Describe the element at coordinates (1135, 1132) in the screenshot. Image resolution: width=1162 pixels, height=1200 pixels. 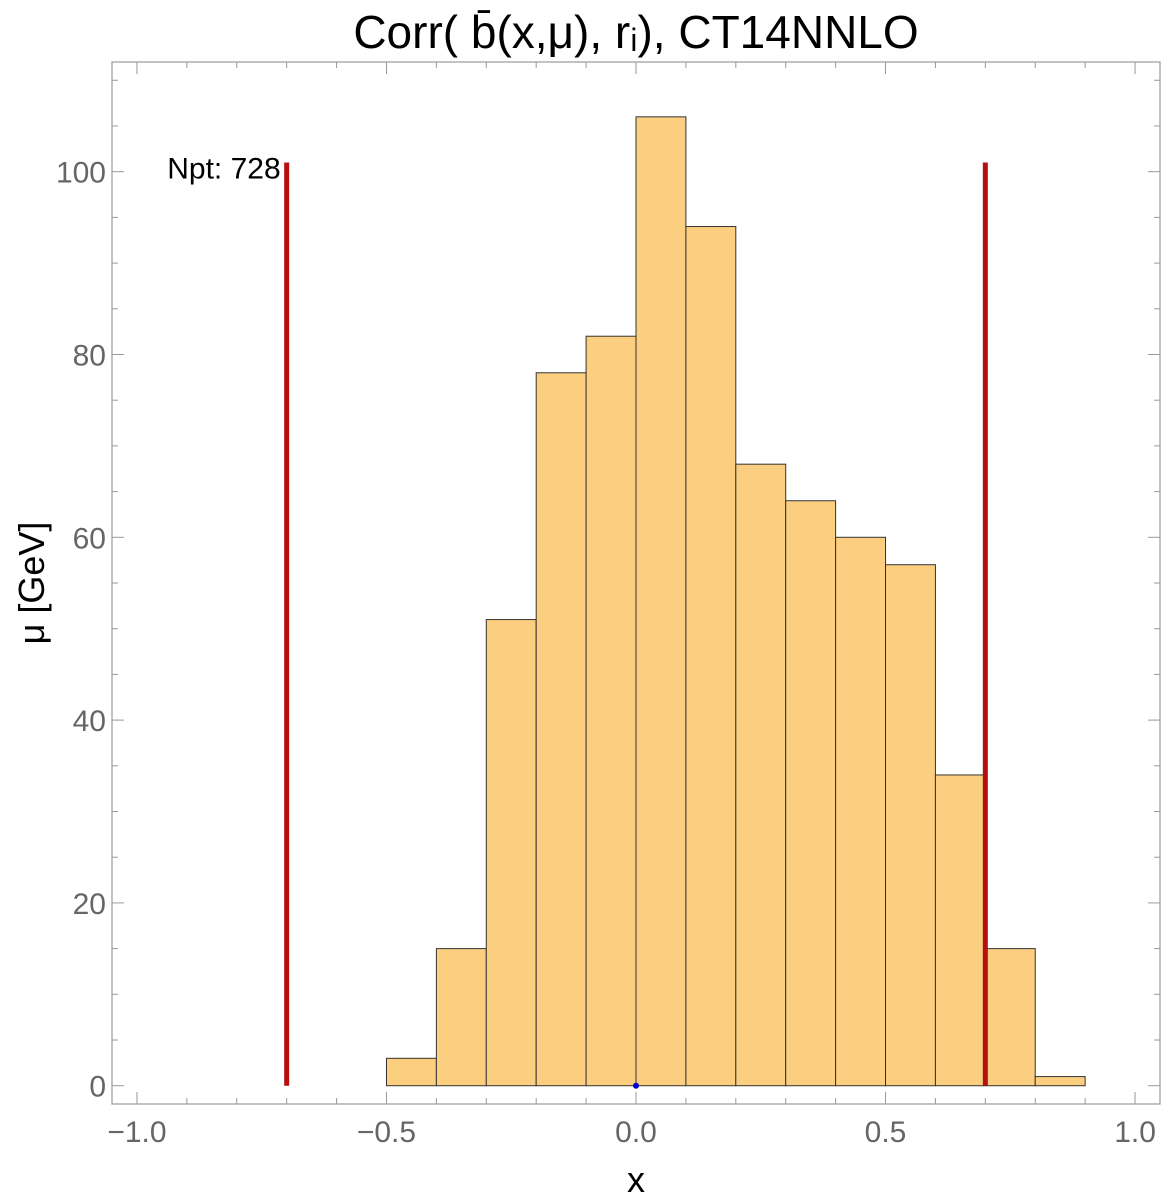
I see `x-tick-label: 1.0` at that location.